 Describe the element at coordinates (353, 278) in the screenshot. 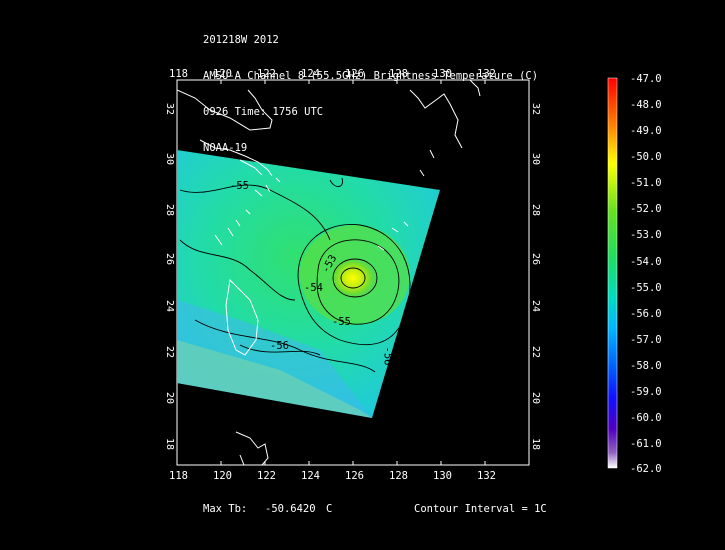

I see `warm-core` at that location.